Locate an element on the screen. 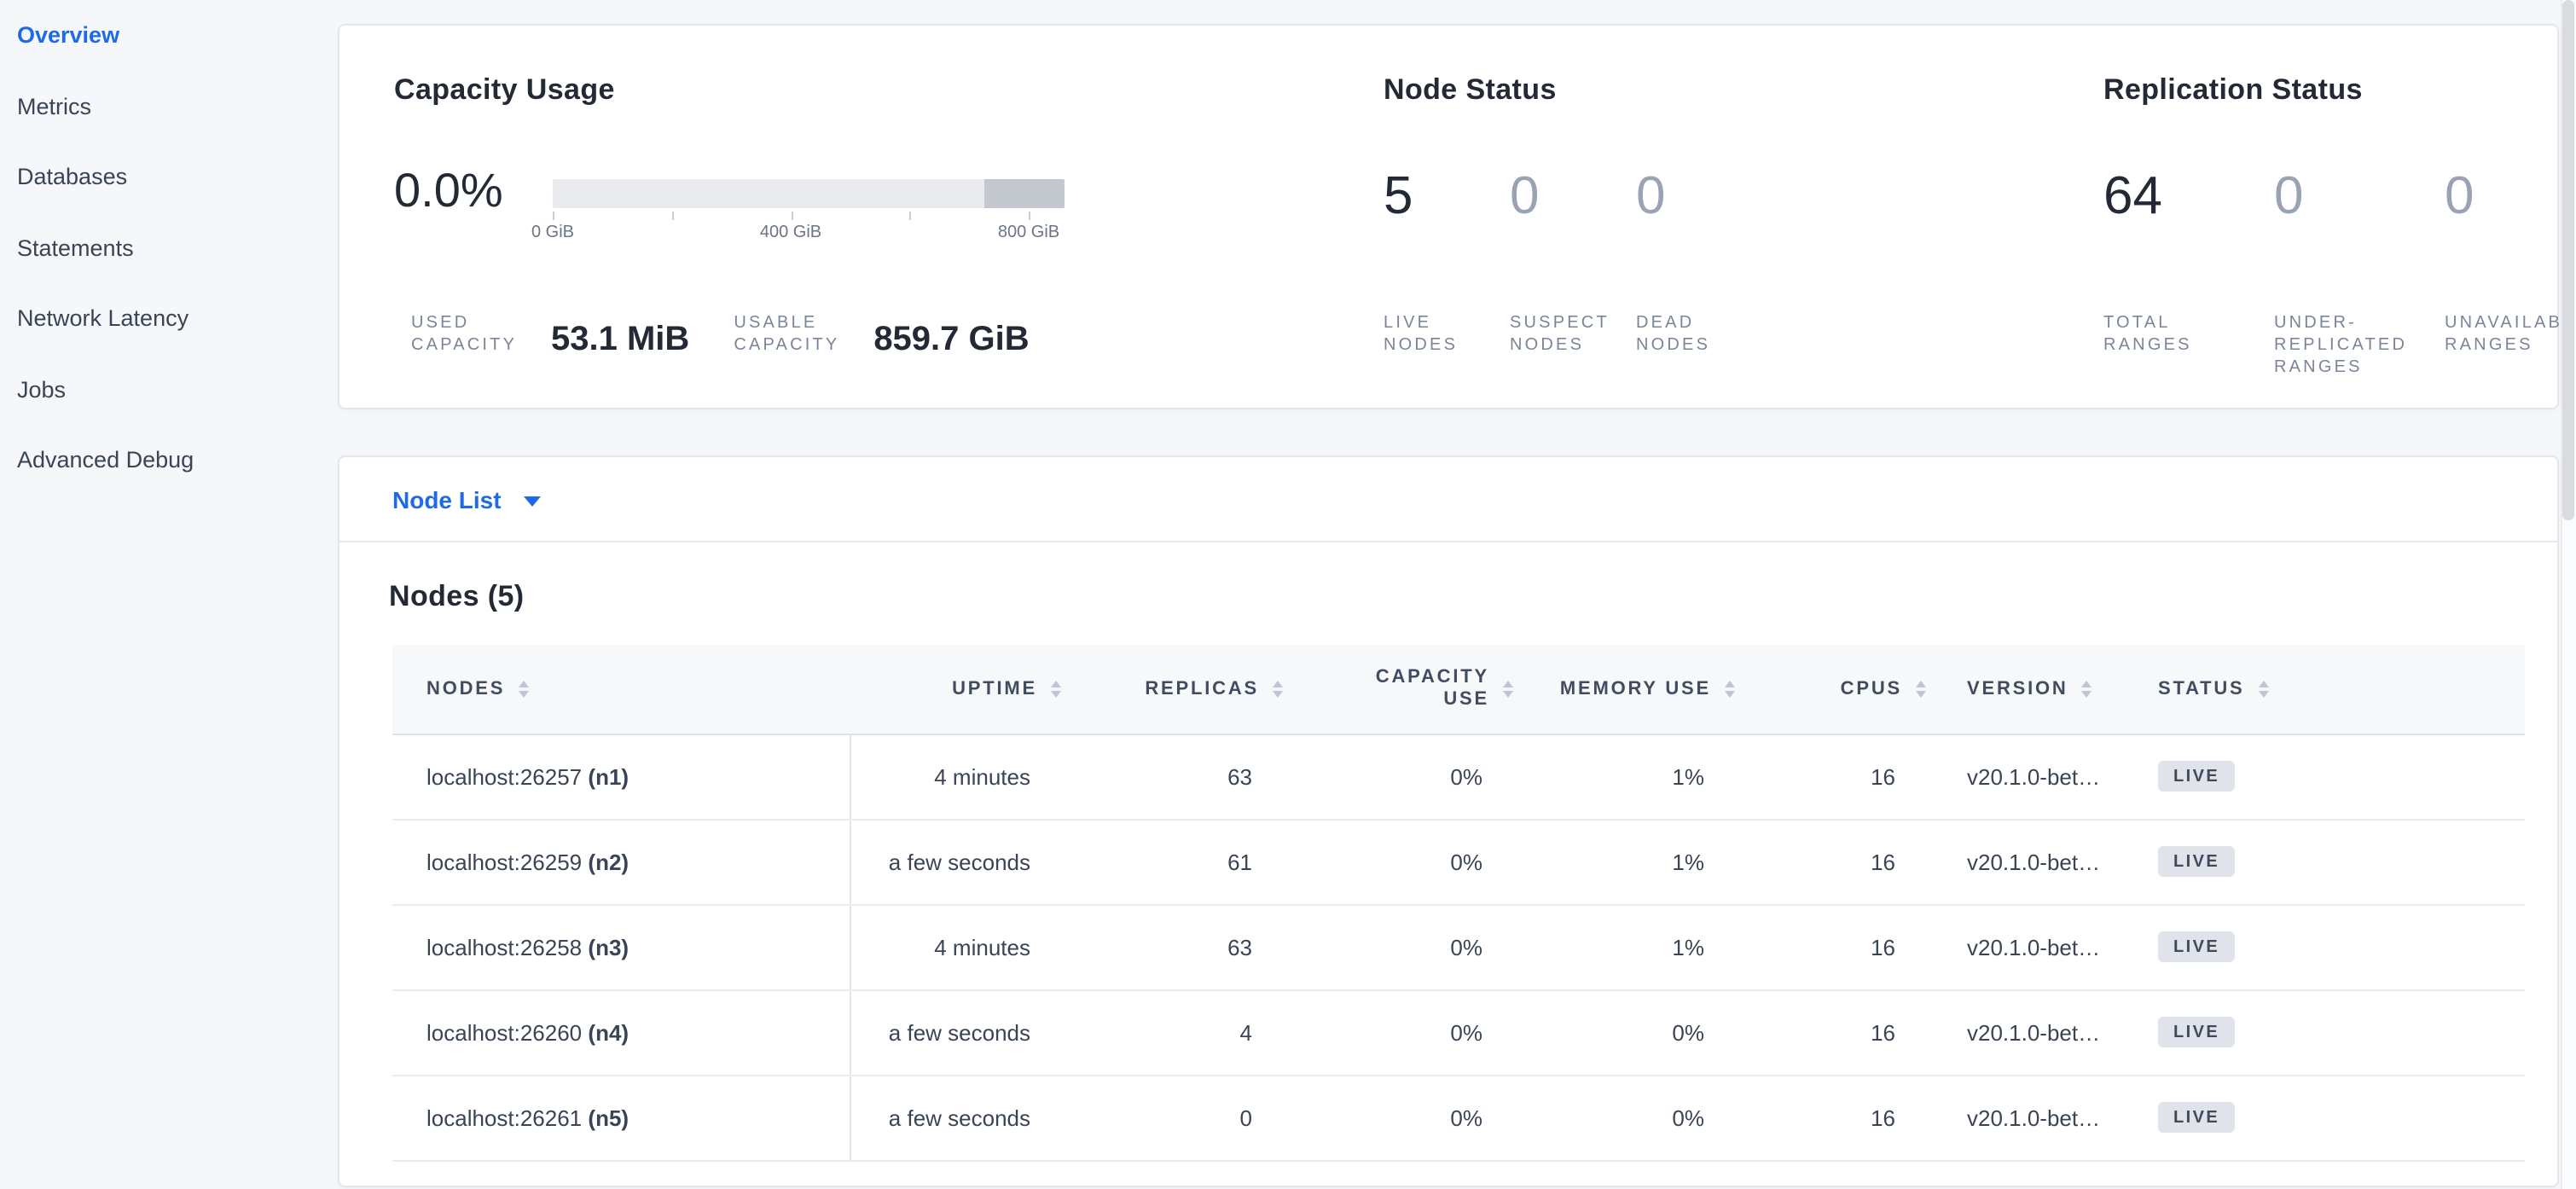 The image size is (2576, 1189). suspect-nodes-stat: 0 SUSPECT NODES is located at coordinates (1561, 261).